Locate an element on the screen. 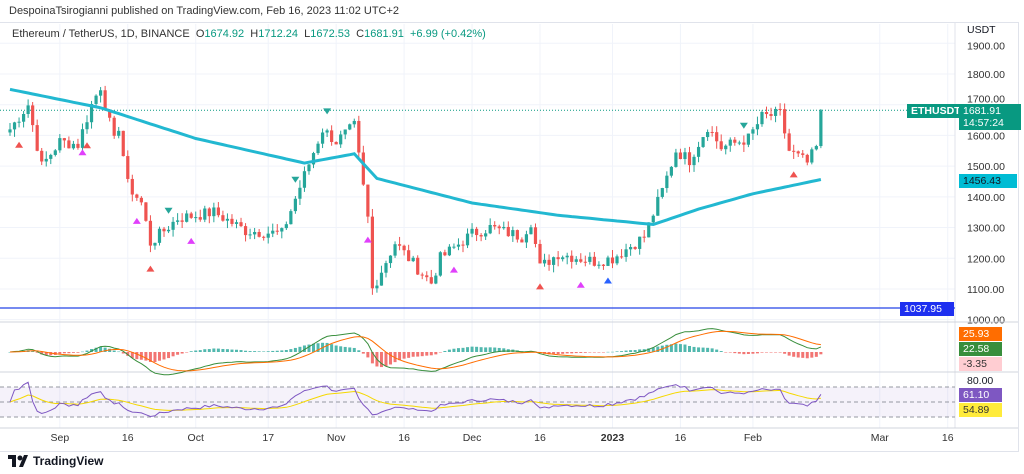 The image size is (1024, 474). time-tick: Feb is located at coordinates (753, 438).